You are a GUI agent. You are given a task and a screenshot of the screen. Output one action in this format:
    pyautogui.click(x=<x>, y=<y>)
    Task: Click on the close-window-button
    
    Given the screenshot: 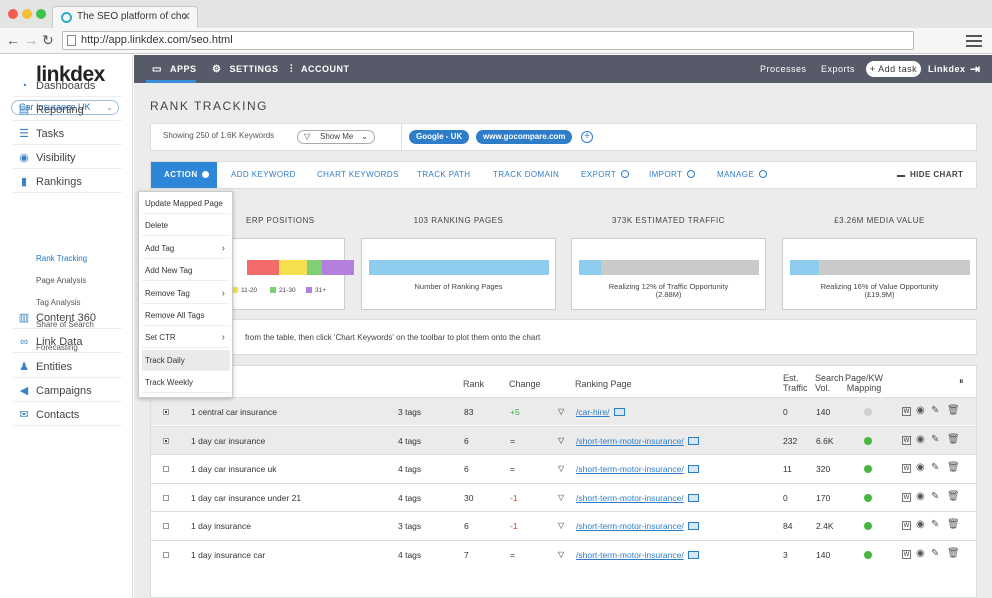 What is the action you would take?
    pyautogui.click(x=13, y=14)
    